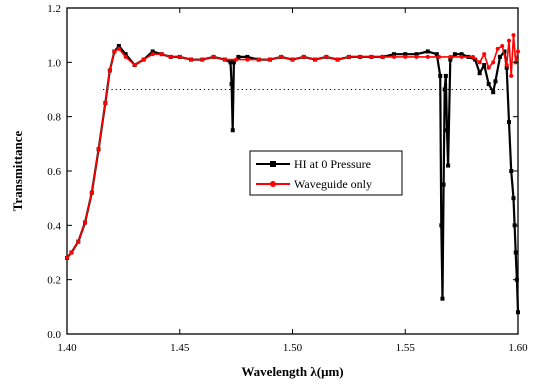 Image resolution: width=544 pixels, height=390 pixels. What do you see at coordinates (54, 63) in the screenshot?
I see `y-tick-label: 1.0` at bounding box center [54, 63].